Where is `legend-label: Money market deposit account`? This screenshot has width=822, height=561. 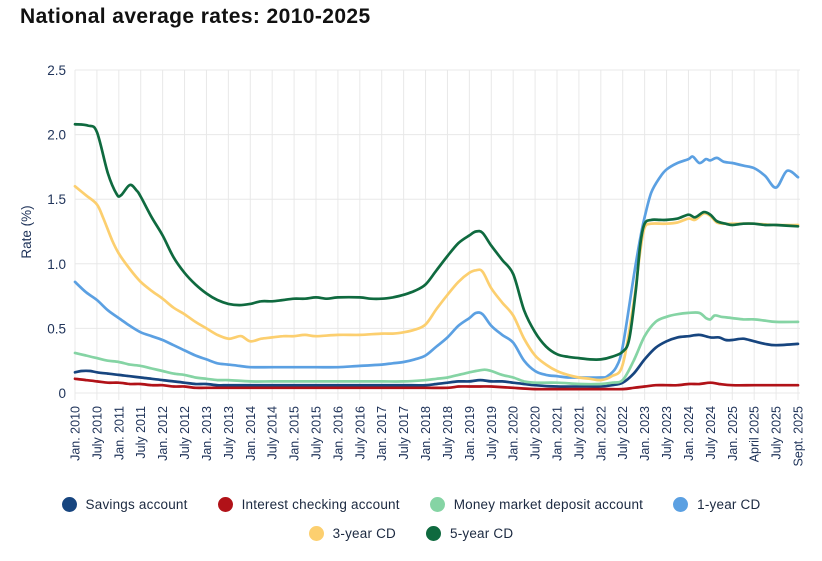 legend-label: Money market deposit account is located at coordinates (548, 504).